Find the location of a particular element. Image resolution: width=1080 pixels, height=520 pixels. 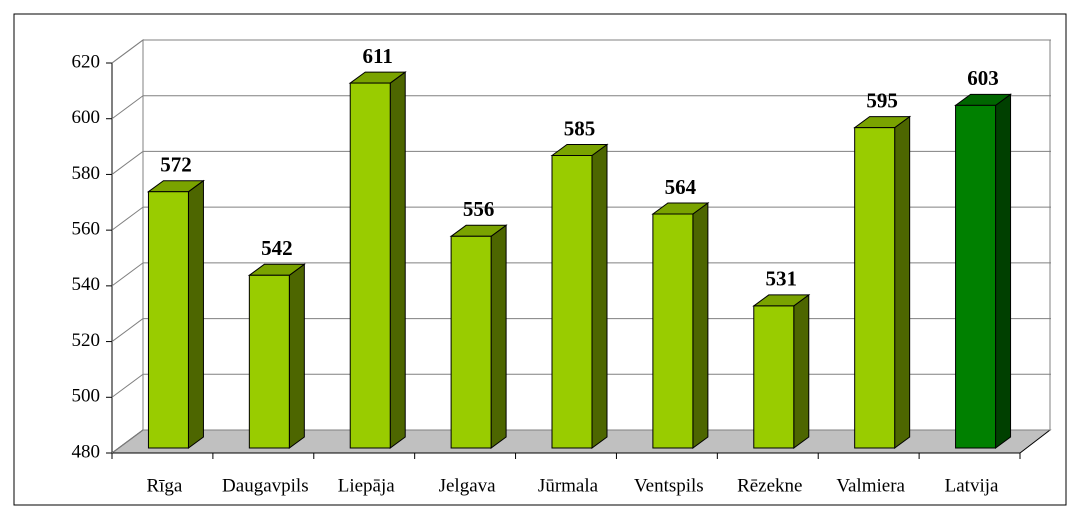

x-tick-label: Valmiera is located at coordinates (870, 485).